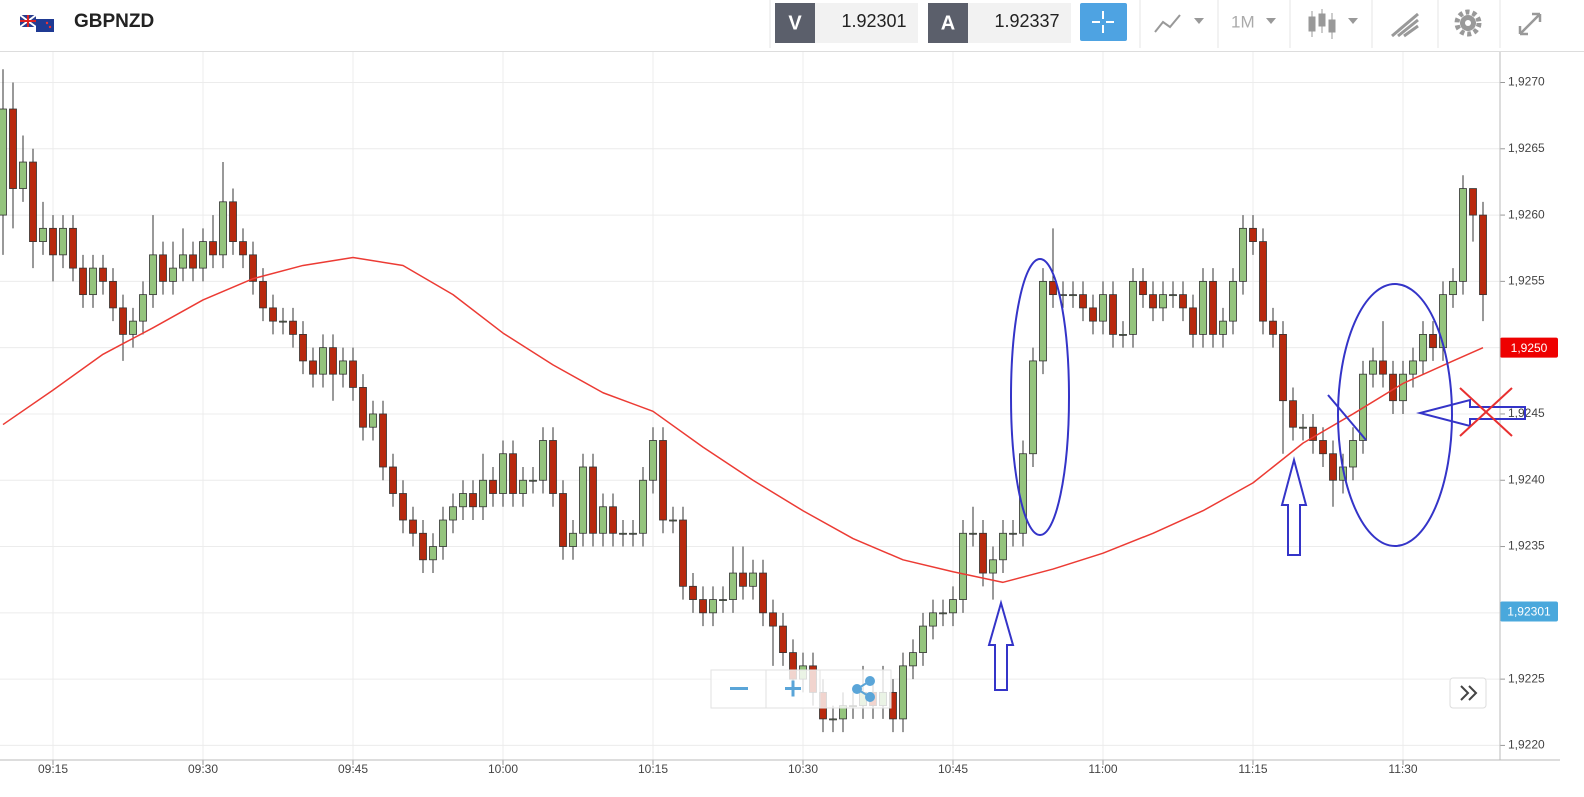 This screenshot has width=1584, height=797. What do you see at coordinates (1468, 693) in the screenshot?
I see `scroll-right-button` at bounding box center [1468, 693].